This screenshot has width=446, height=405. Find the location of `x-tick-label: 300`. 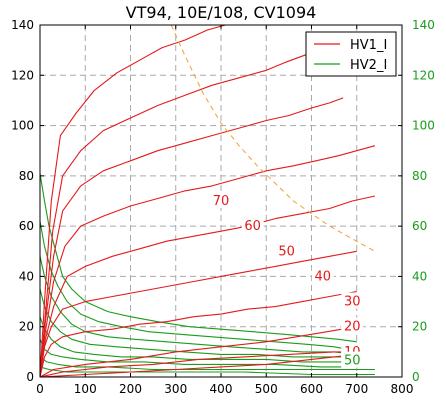

x-tick-label: 300 is located at coordinates (175, 389).